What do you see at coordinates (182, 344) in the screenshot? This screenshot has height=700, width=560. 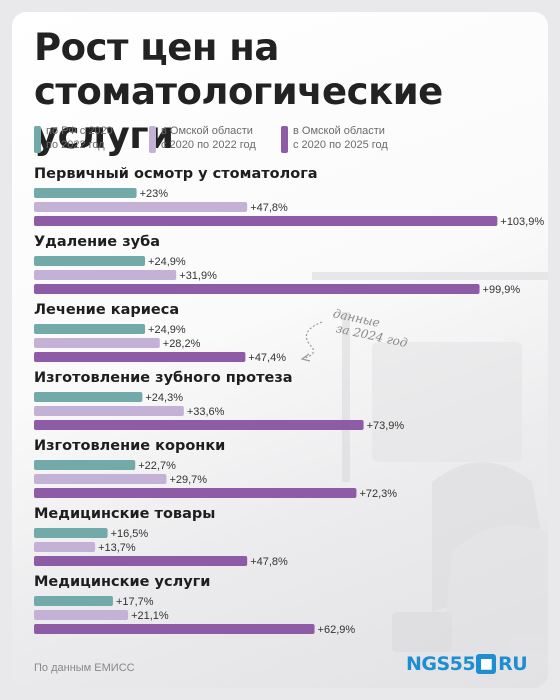 I see `bar-value-label: +28,2%` at bounding box center [182, 344].